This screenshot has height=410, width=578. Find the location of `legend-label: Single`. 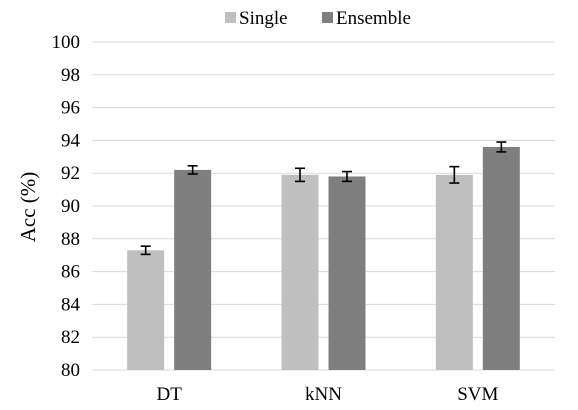

legend-label: Single is located at coordinates (263, 18).